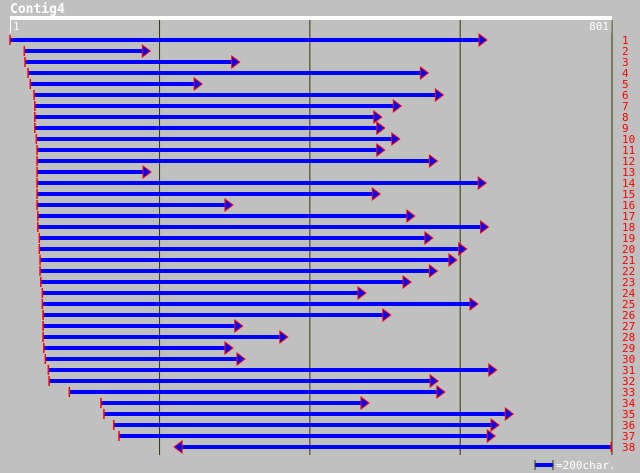 The height and width of the screenshot is (473, 640). Describe the element at coordinates (628, 216) in the screenshot. I see `read-label: 17` at that location.